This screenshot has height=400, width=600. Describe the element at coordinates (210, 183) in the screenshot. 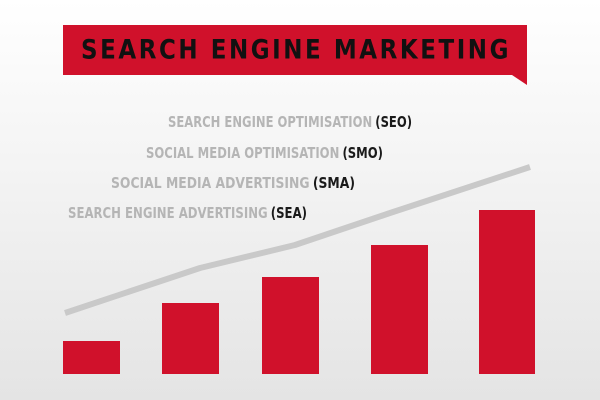

I see `service-name: SOCIAL MEDIA ADVERTISING` at that location.